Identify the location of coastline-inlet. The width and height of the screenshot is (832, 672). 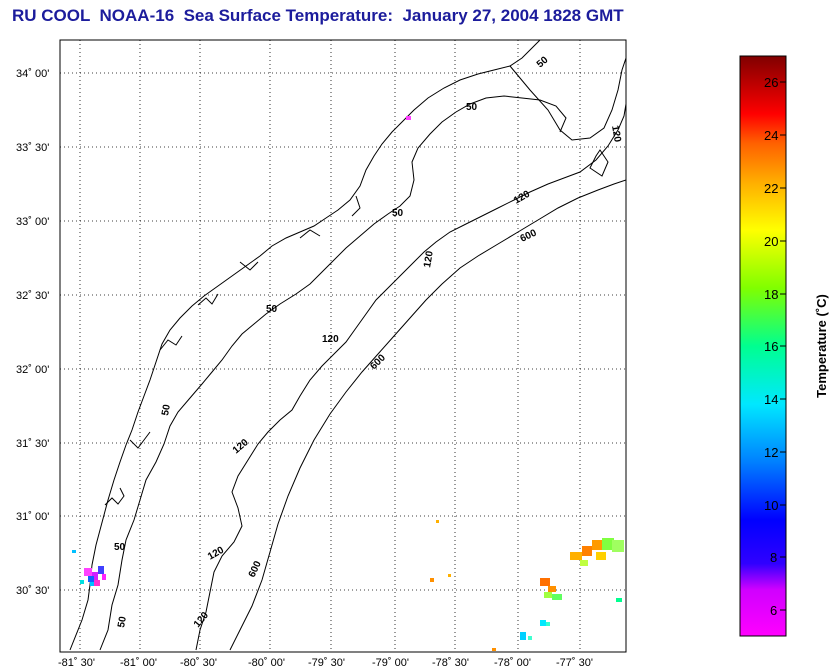
(232, 350).